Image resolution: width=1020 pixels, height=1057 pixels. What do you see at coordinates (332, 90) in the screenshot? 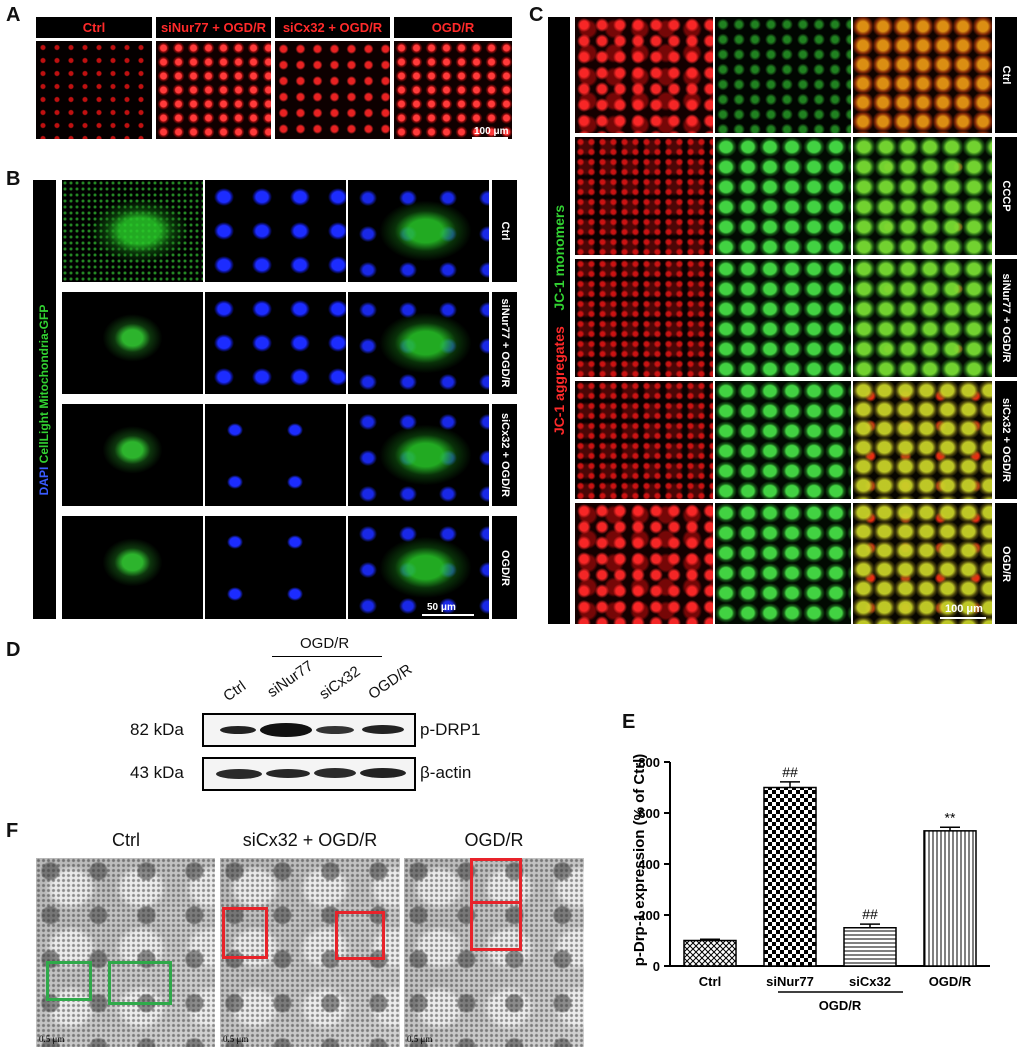
I see `panel-a-image-sicx32` at bounding box center [332, 90].